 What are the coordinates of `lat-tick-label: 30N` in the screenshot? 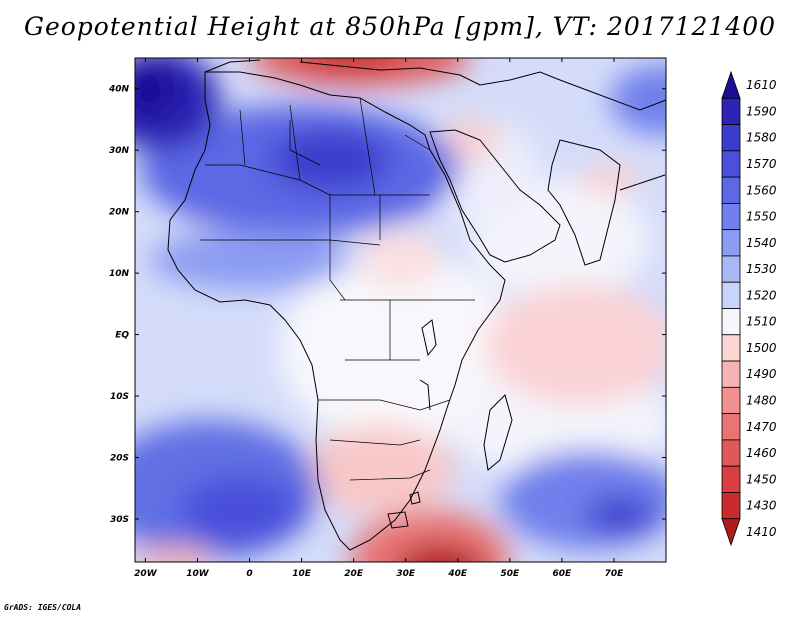 It's located at (119, 151).